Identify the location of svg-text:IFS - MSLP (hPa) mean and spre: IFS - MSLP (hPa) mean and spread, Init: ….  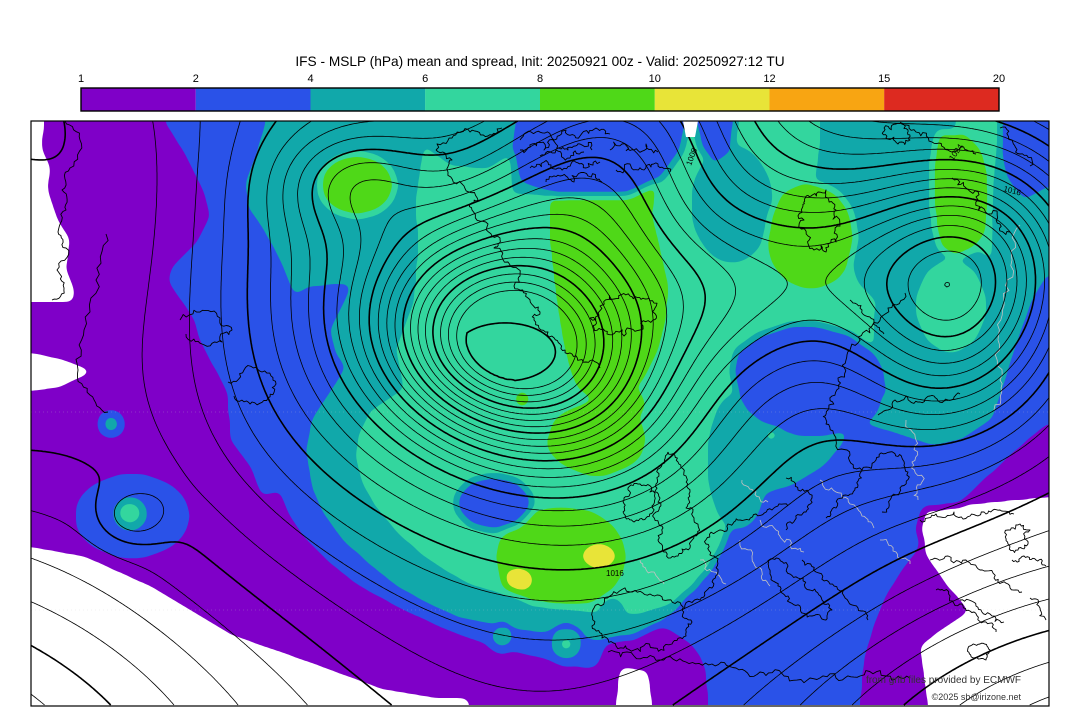
(539, 61).